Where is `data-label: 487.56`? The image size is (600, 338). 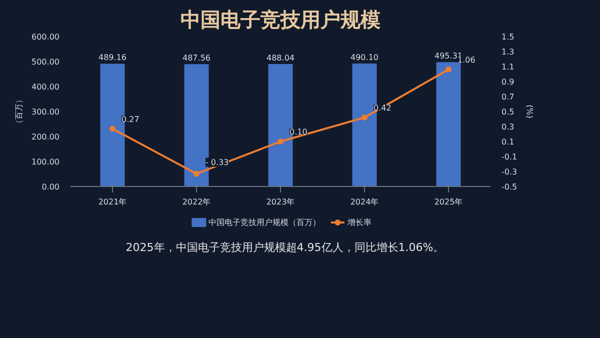
data-label: 487.56 is located at coordinates (196, 58).